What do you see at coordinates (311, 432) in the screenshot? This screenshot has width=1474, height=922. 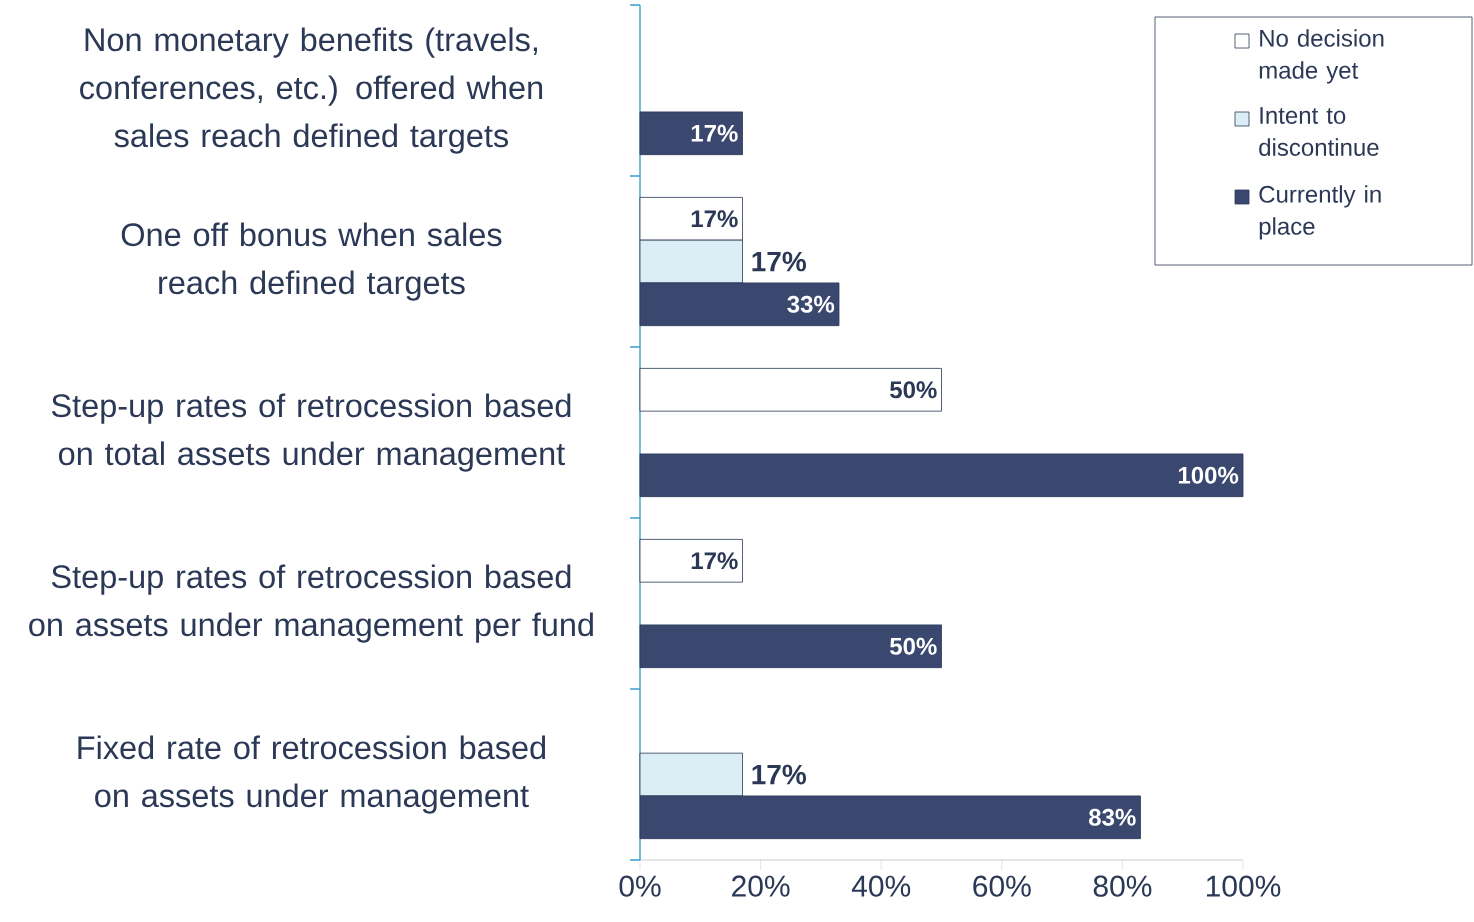 I see `y-tick-label: Step-up rates of retrocession based on total assets under management` at bounding box center [311, 432].